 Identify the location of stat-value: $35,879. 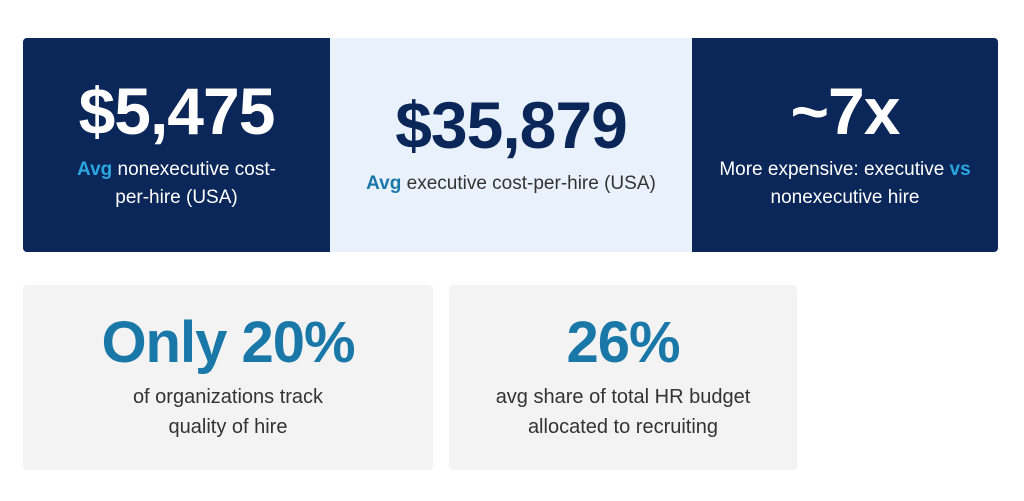
(511, 125).